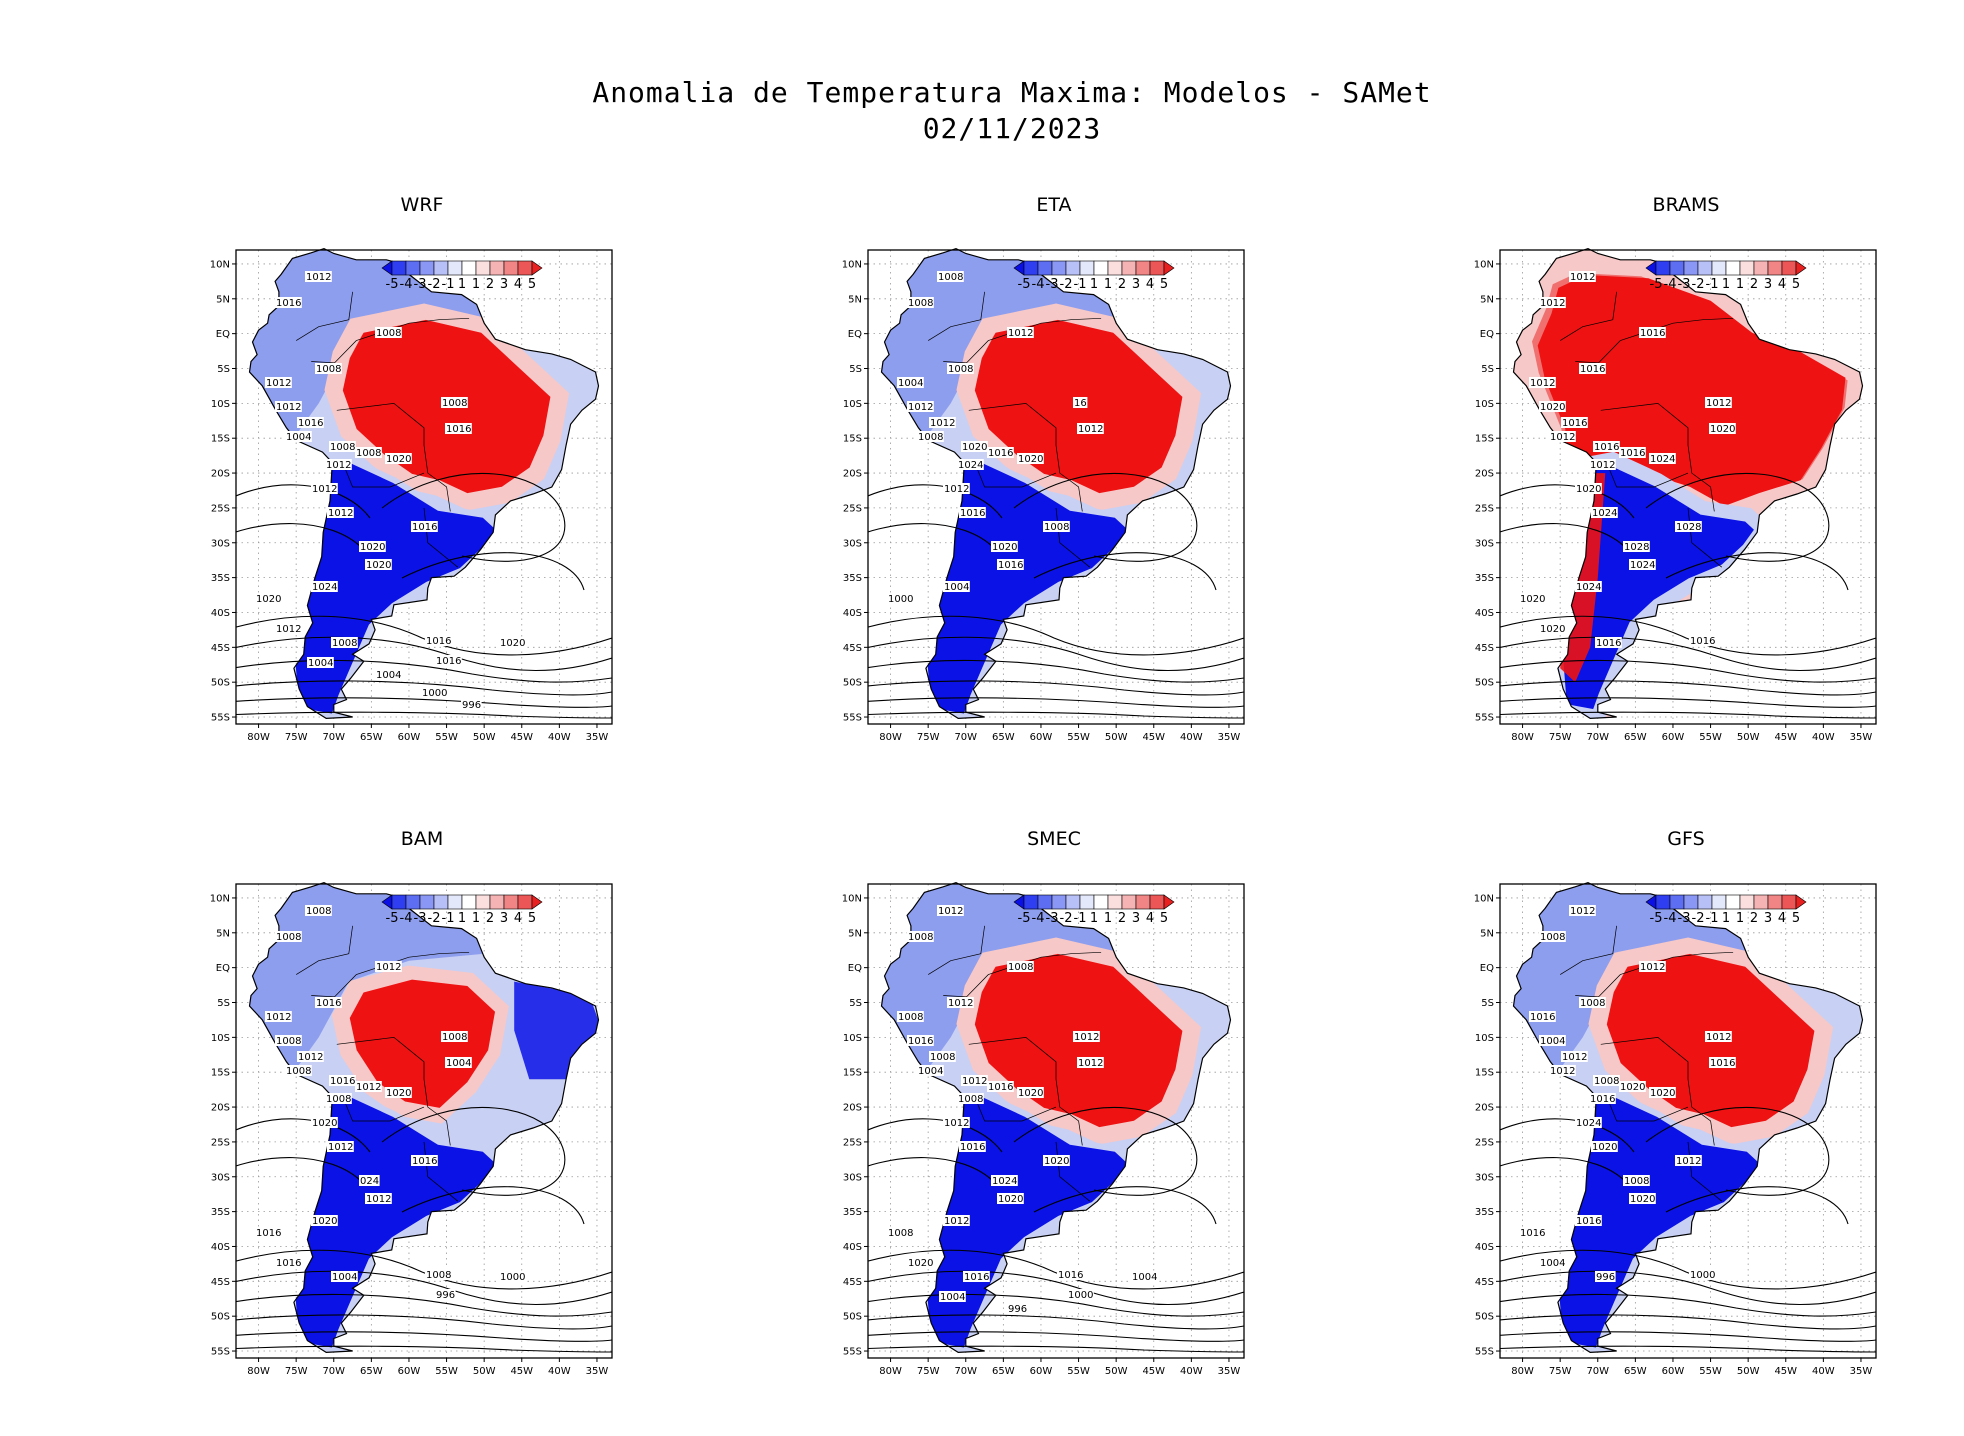 The image size is (1964, 1436). I want to click on isobar-value: 1024, so click(1004, 1181).